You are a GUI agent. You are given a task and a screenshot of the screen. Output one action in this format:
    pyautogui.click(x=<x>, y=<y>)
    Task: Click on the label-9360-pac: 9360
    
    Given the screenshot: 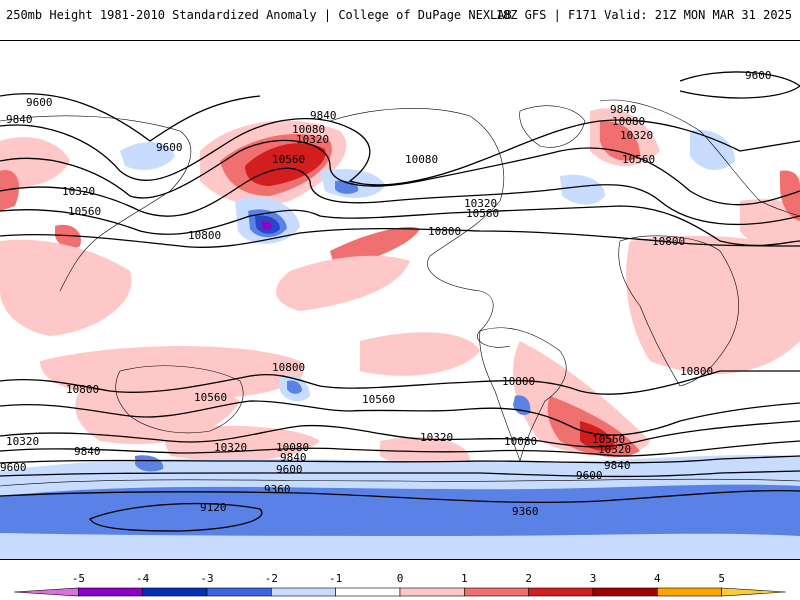 What is the action you would take?
    pyautogui.click(x=277, y=489)
    